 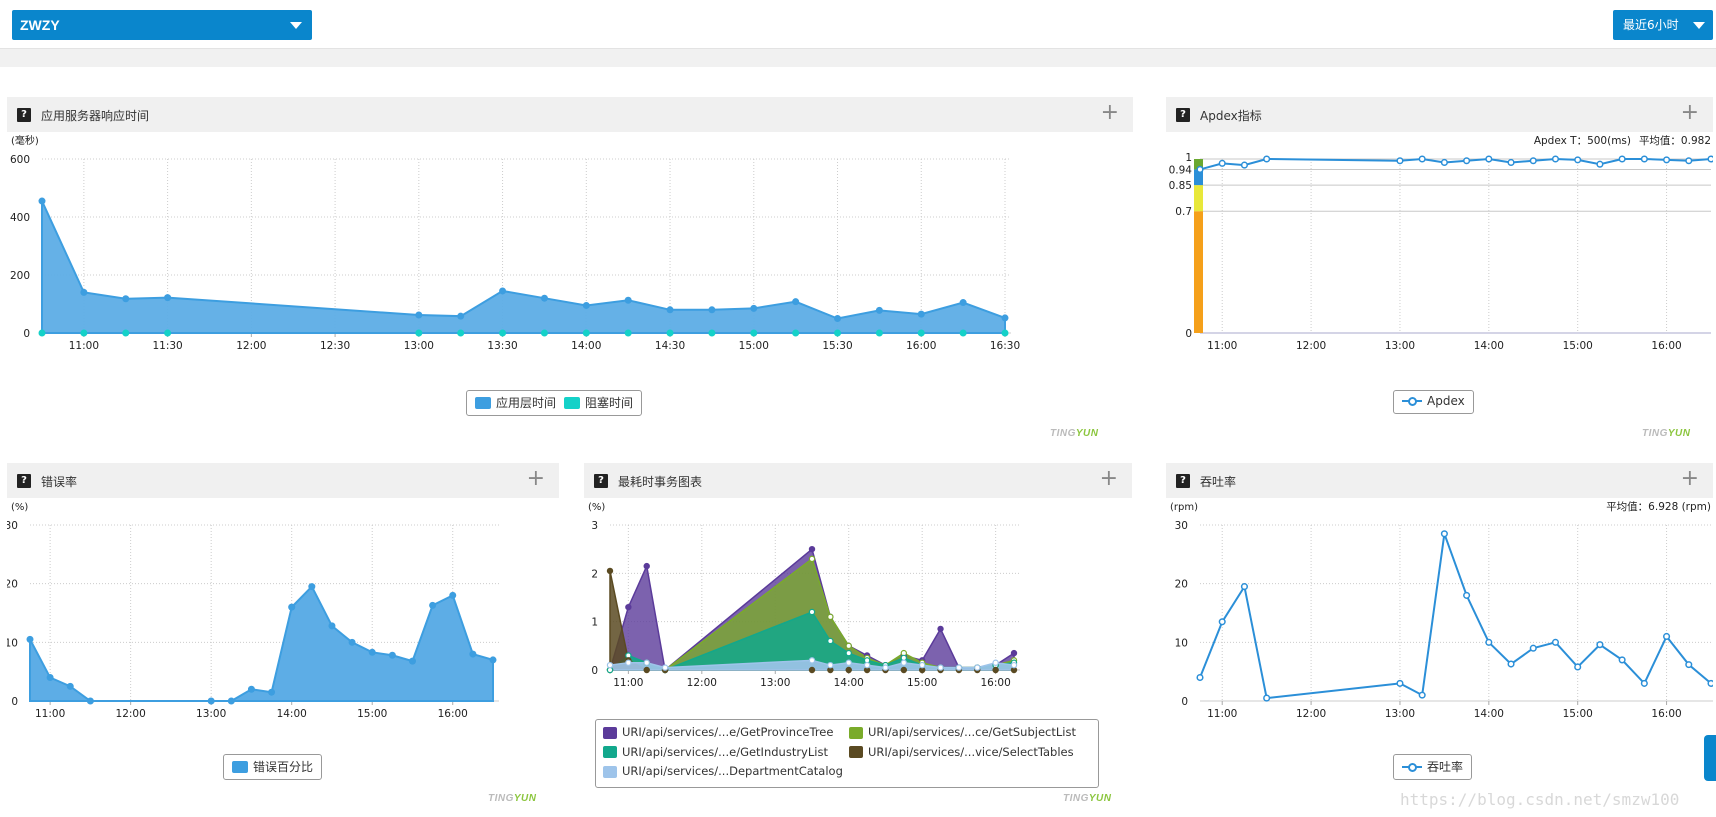 I want to click on legend-item-select-tables: URI/api/services/...vice/SelectTables, so click(x=961, y=752).